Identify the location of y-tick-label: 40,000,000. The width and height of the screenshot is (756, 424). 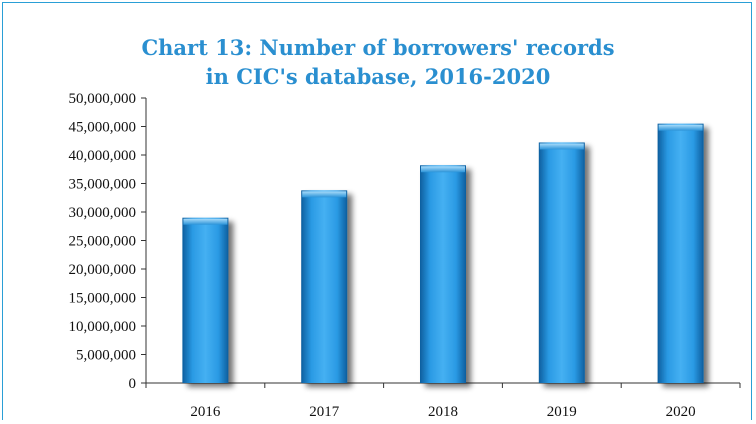
(103, 156).